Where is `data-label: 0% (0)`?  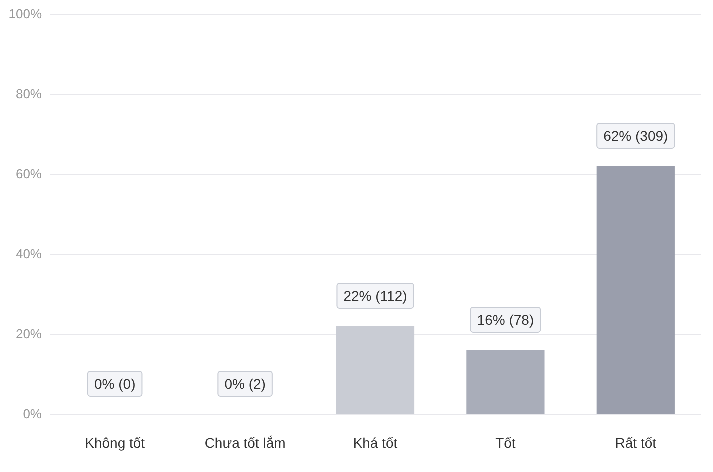 data-label: 0% (0) is located at coordinates (115, 384).